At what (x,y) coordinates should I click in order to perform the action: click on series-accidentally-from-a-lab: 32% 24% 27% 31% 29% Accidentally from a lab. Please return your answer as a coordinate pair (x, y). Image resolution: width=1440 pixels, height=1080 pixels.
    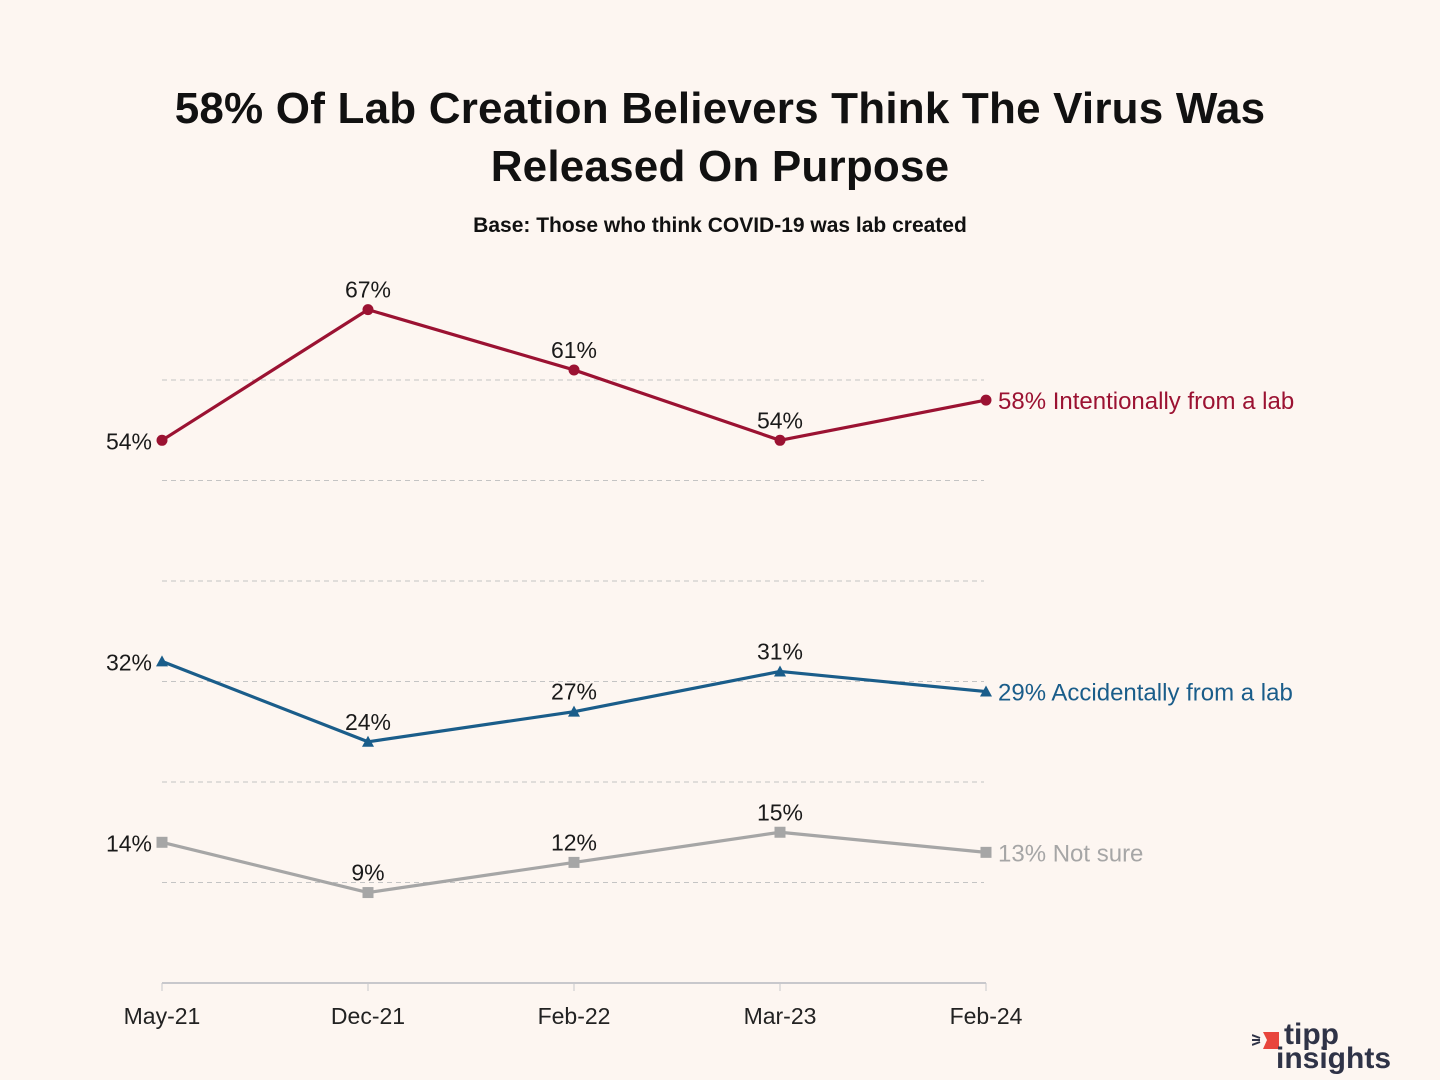
    Looking at the image, I should click on (699, 692).